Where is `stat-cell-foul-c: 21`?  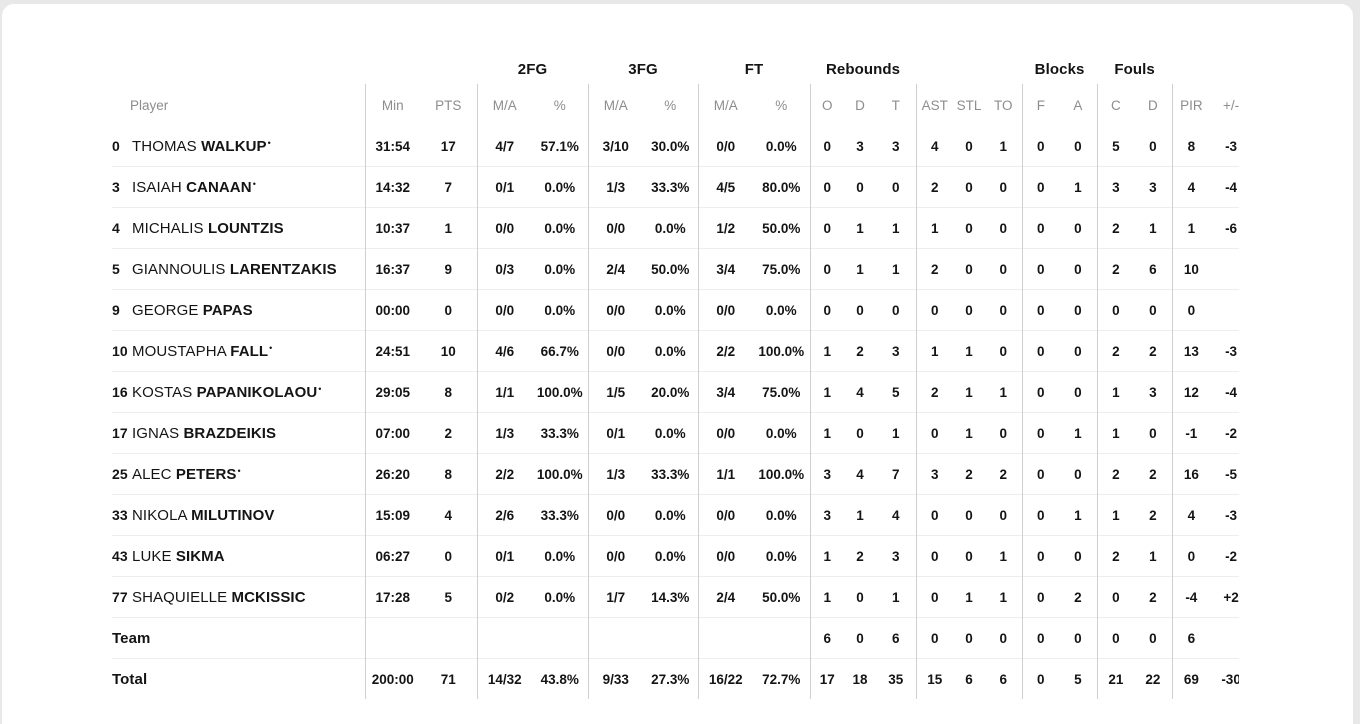
stat-cell-foul-c: 21 is located at coordinates (1115, 678).